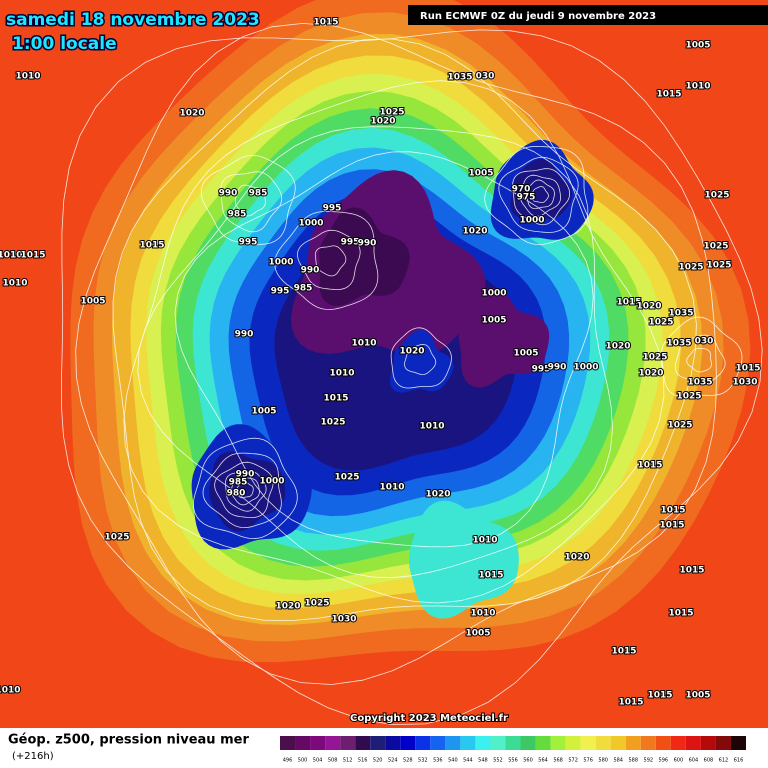 This screenshot has width=768, height=768. Describe the element at coordinates (521, 190) in the screenshot. I see `isobar-label: 970` at that location.